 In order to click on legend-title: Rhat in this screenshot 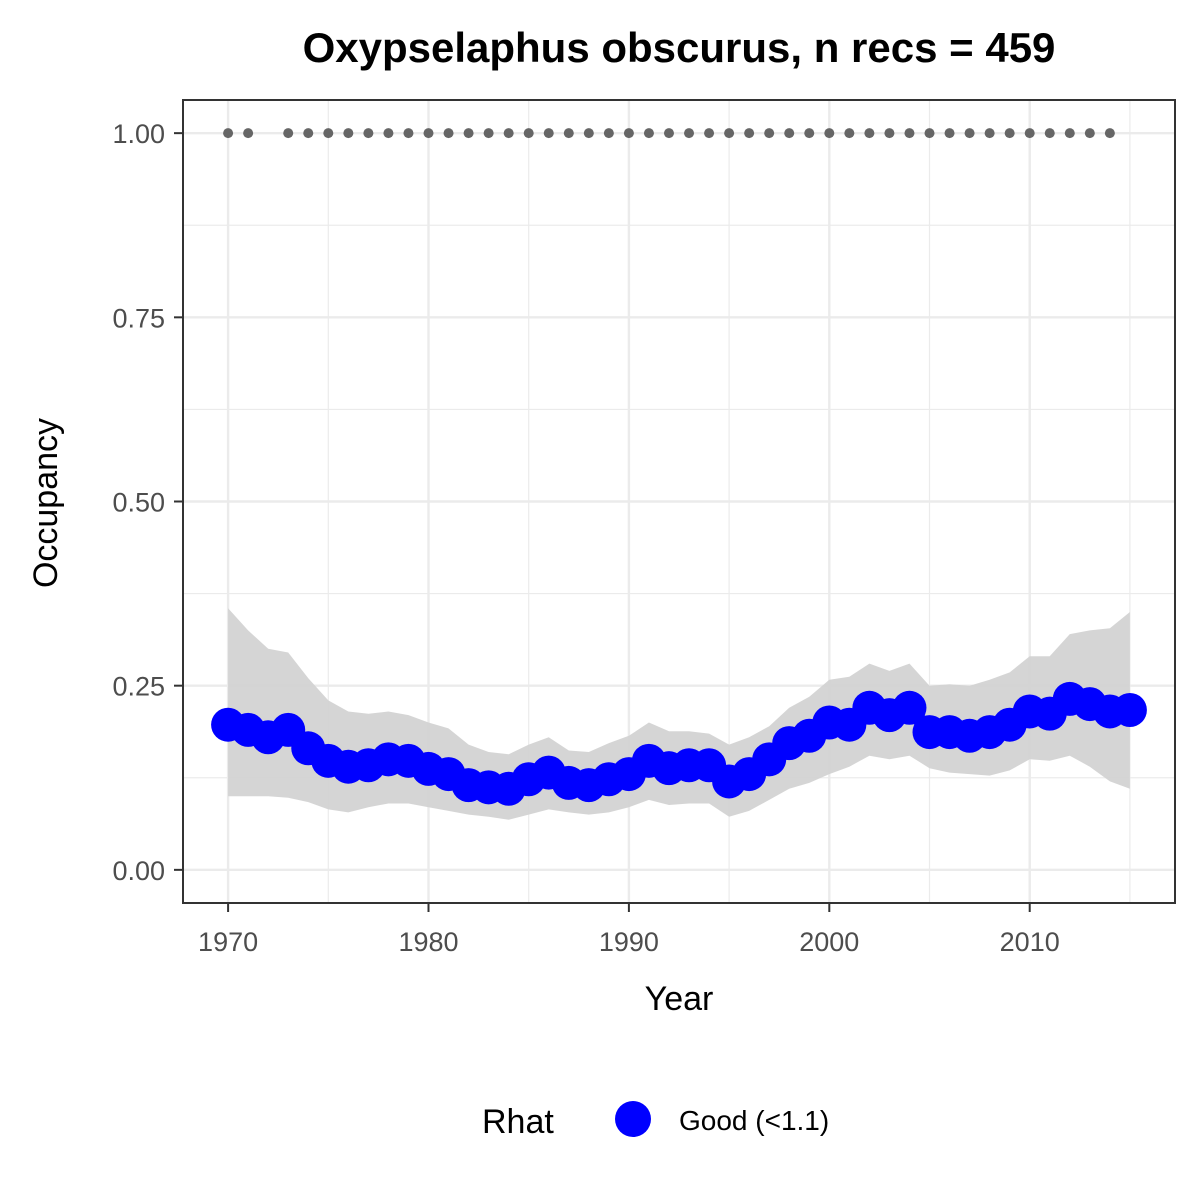, I will do `click(518, 1122)`.